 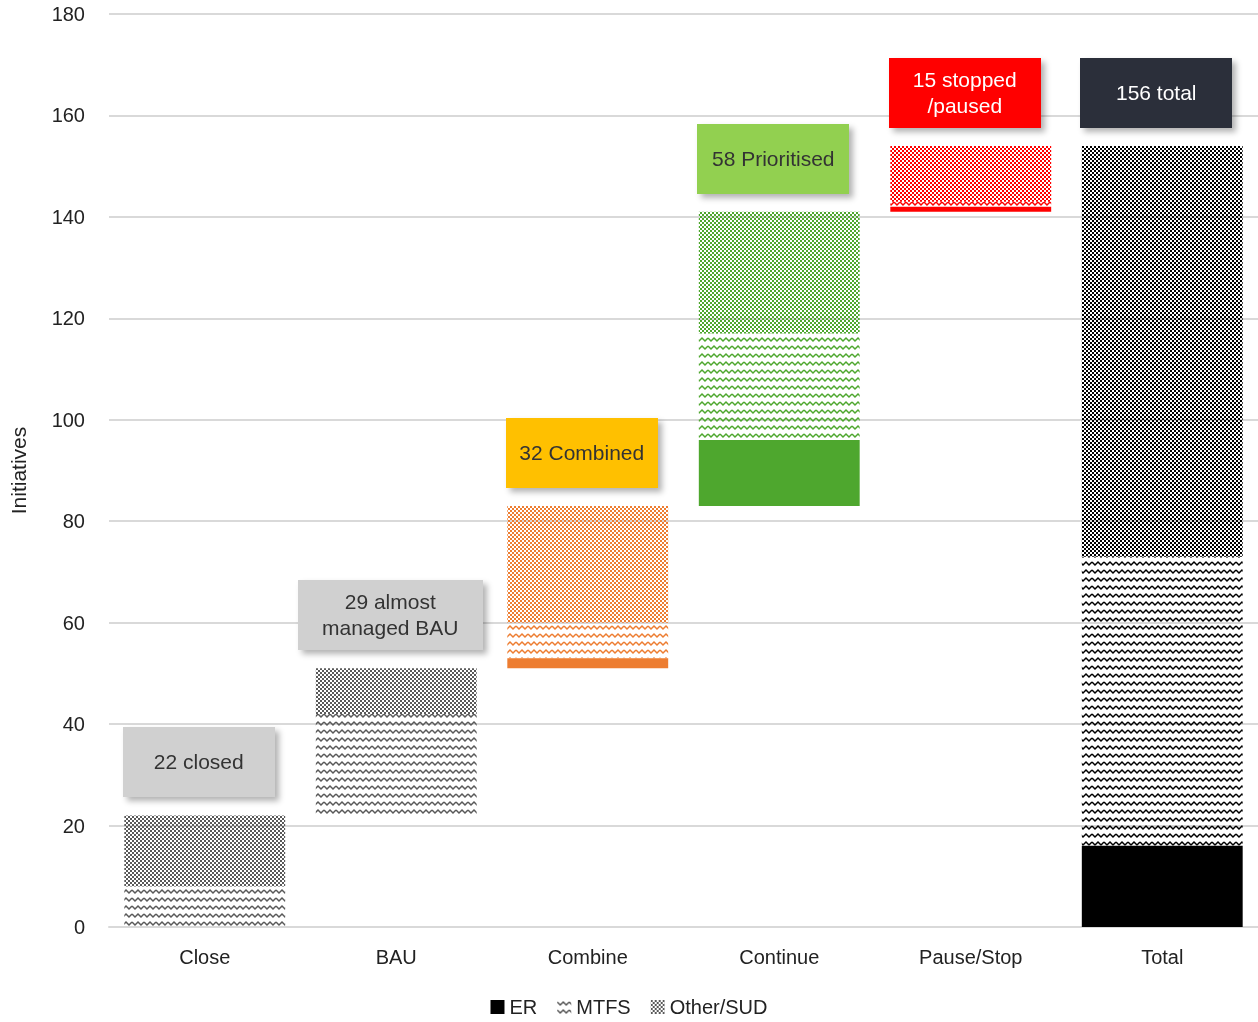 What do you see at coordinates (198, 762) in the screenshot?
I see `callout-box: 22 closed` at bounding box center [198, 762].